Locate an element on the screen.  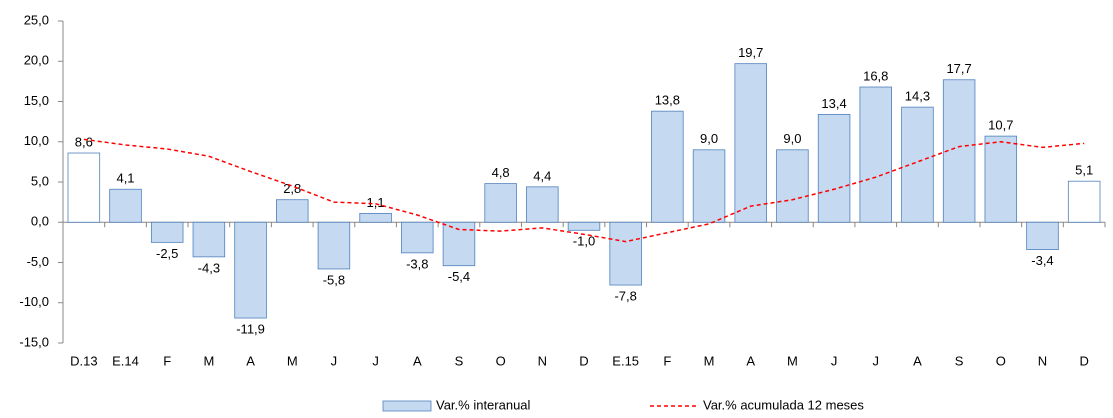
value-label: -3,4 is located at coordinates (1042, 260).